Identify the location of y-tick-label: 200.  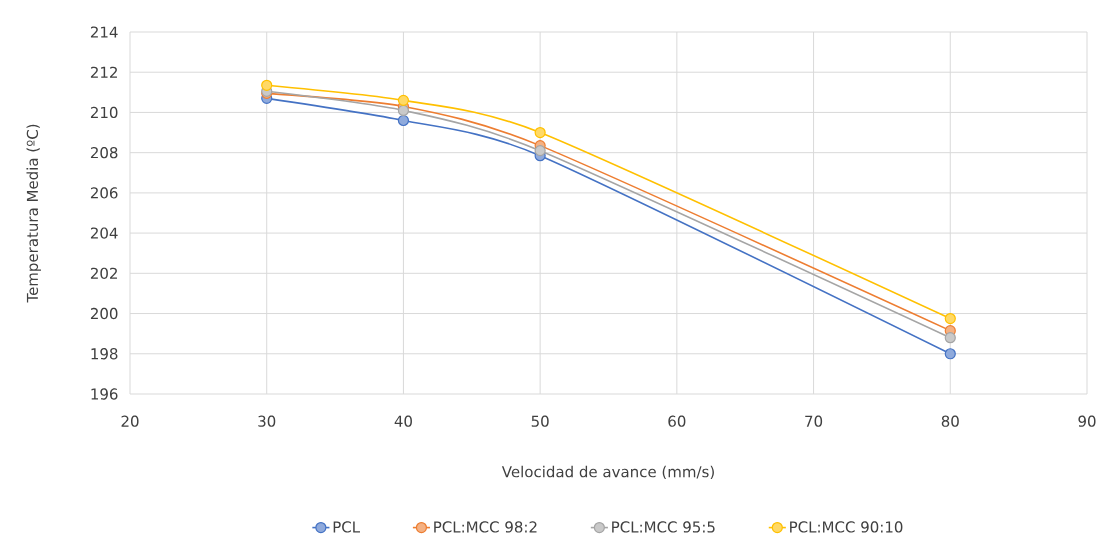
(104, 313).